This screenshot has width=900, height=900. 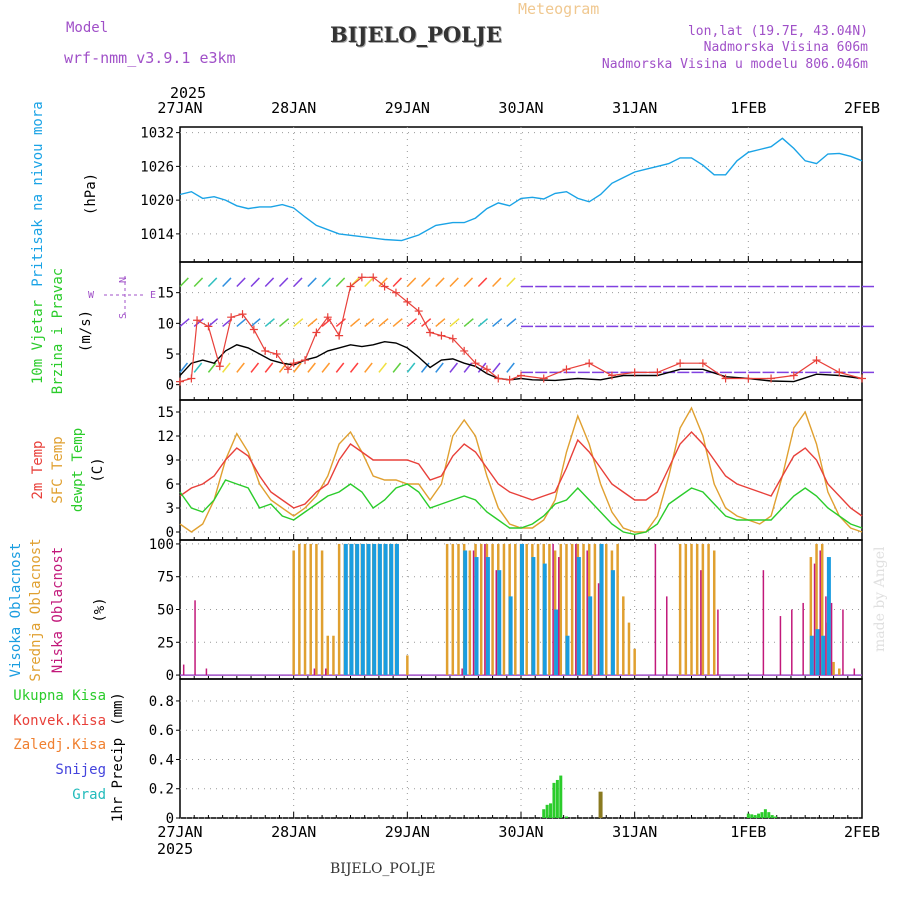 I want to click on precip-unit-label: (mm), so click(x=118, y=709).